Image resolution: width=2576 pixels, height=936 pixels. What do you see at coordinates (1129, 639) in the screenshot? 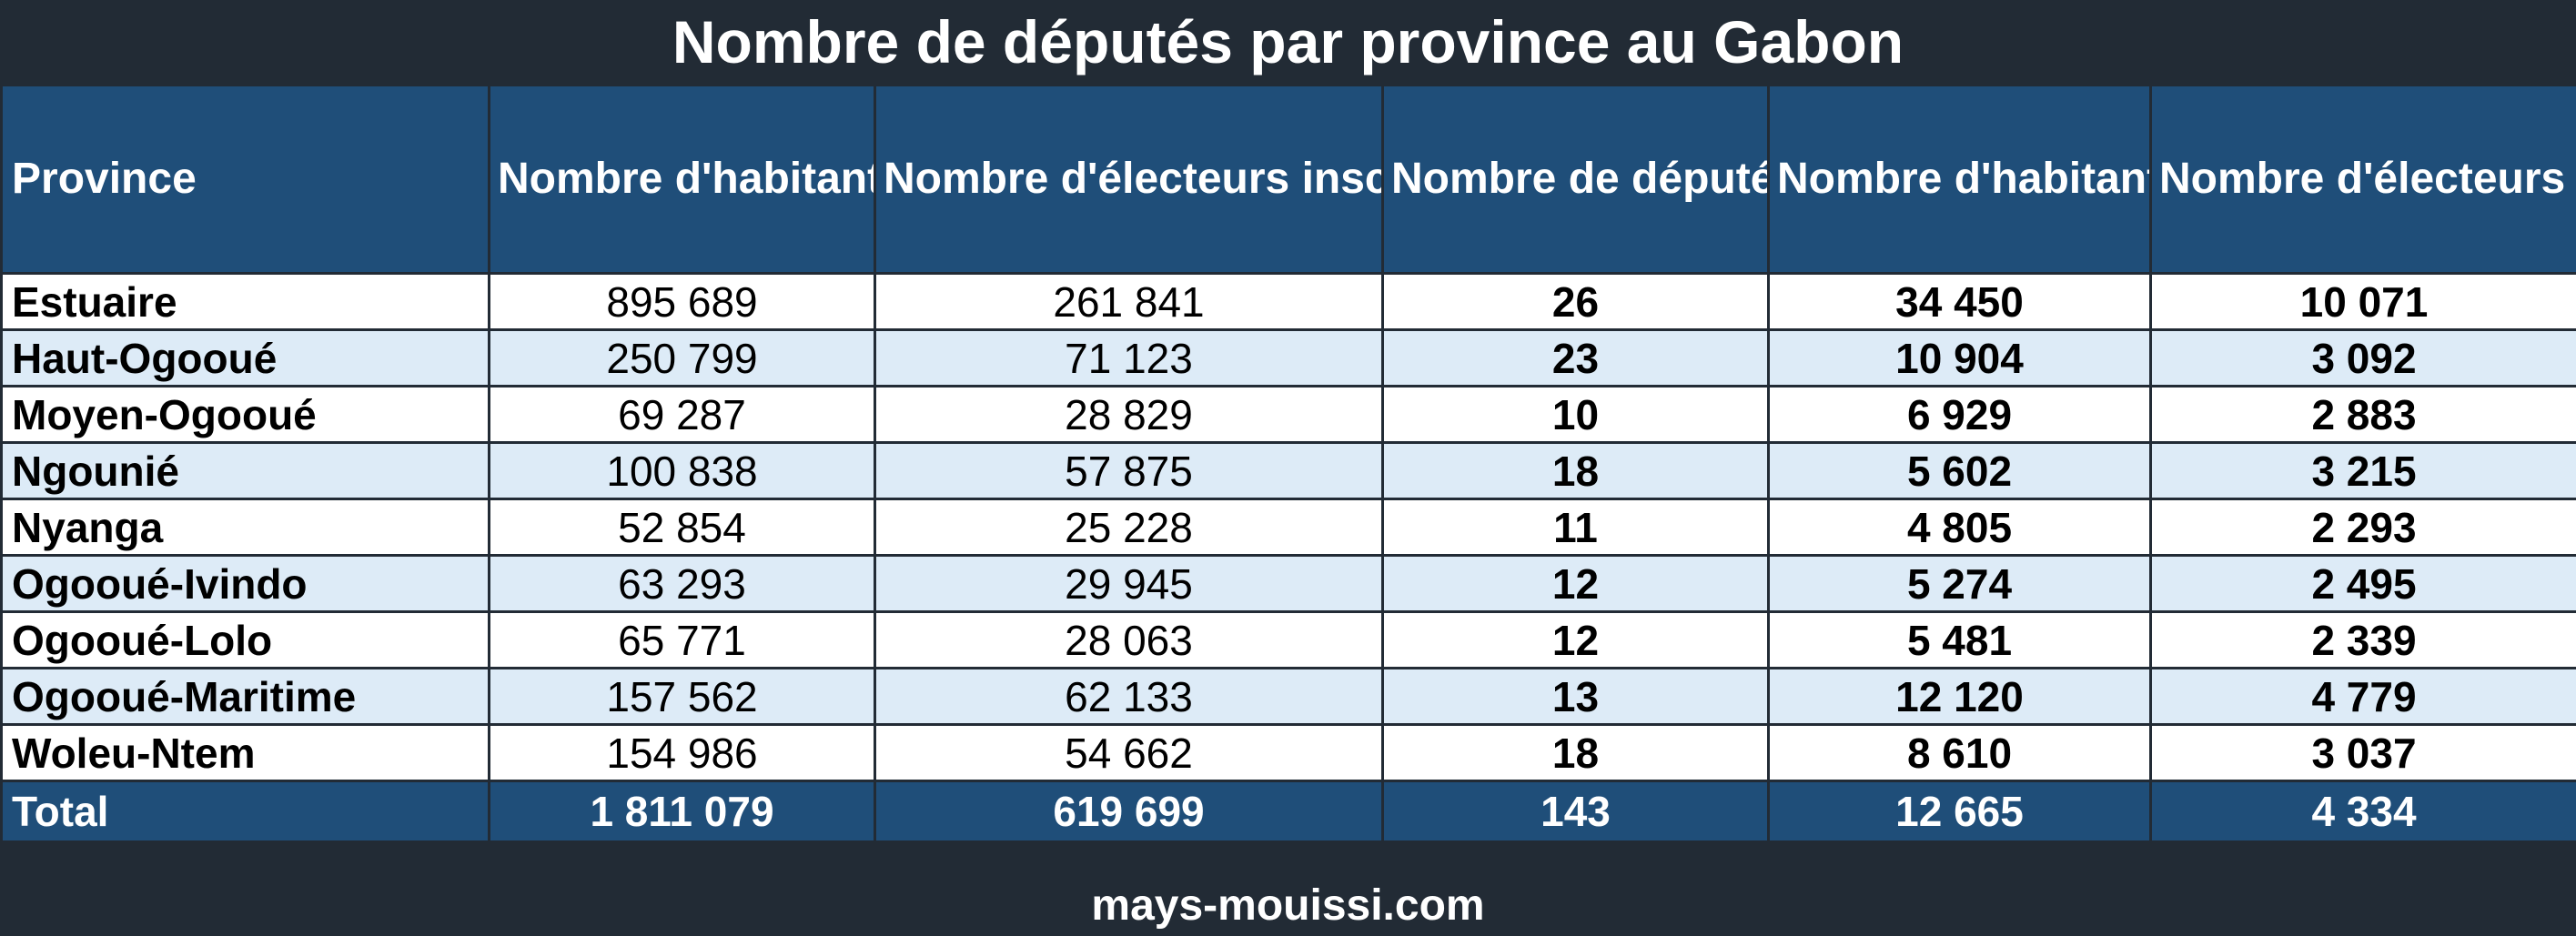
I see `voters-cell: 28 063` at bounding box center [1129, 639].